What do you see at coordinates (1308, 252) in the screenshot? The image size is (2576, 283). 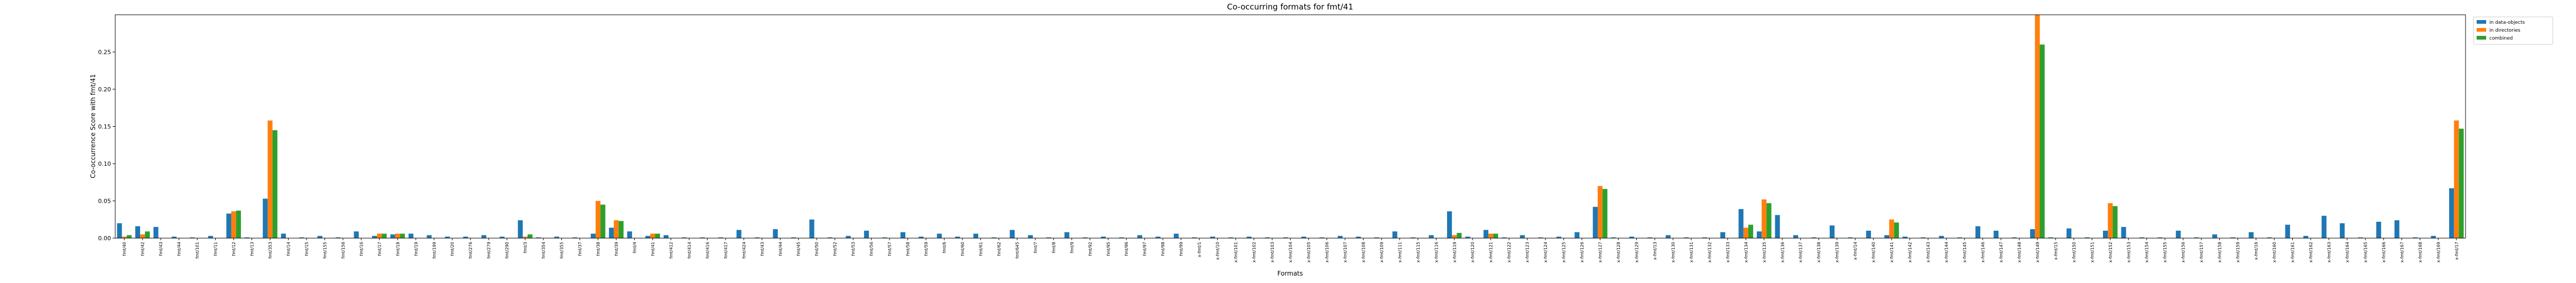 I see `x-tick-label: x-fmt/105` at bounding box center [1308, 252].